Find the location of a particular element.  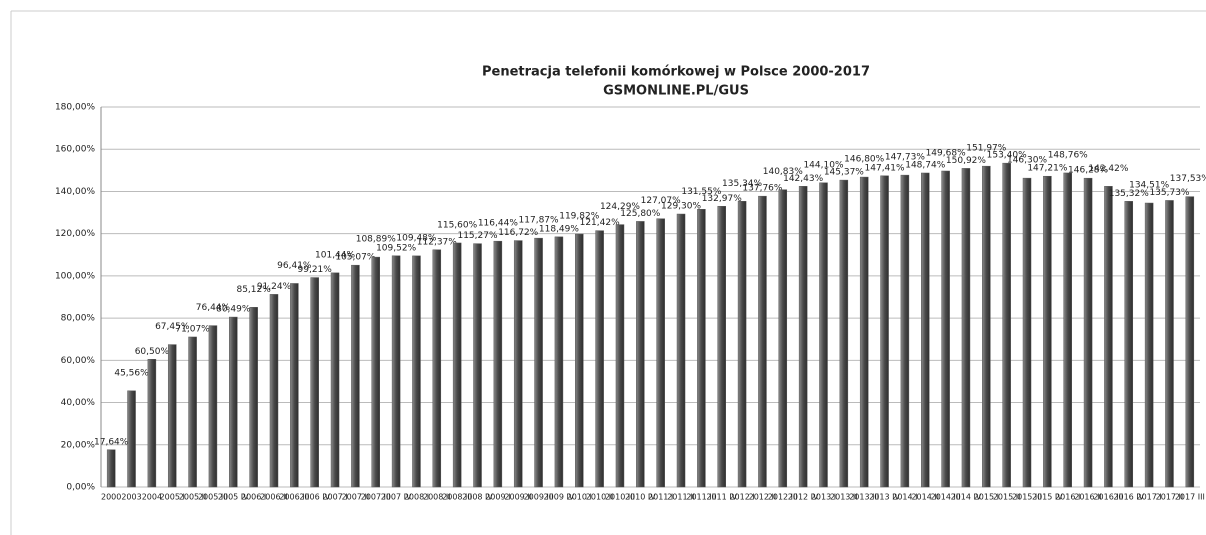

data-label: 127,07% is located at coordinates (661, 201).